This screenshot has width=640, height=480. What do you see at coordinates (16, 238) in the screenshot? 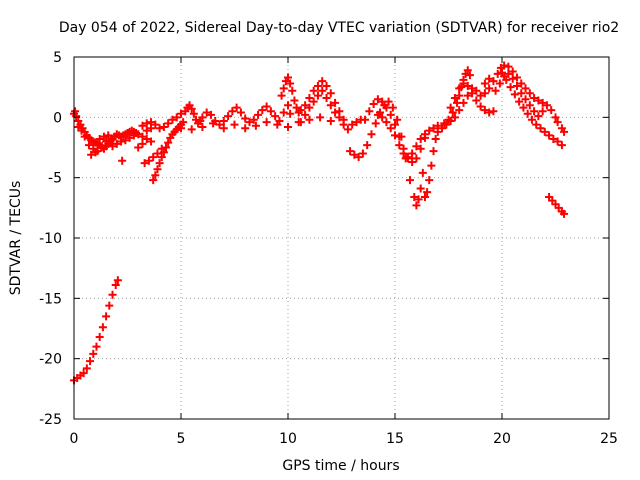
I see `y-axis-label: SDTVAR / TECUs` at bounding box center [16, 238].